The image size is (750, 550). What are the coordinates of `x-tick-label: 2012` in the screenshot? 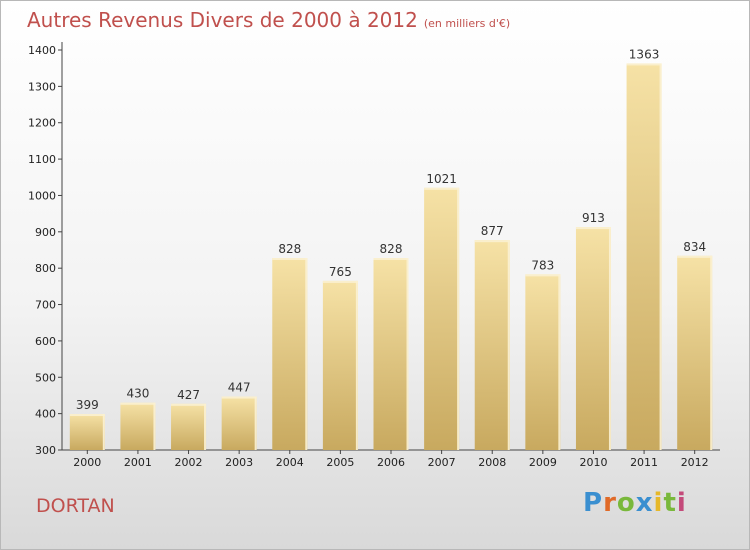 It's located at (695, 462).